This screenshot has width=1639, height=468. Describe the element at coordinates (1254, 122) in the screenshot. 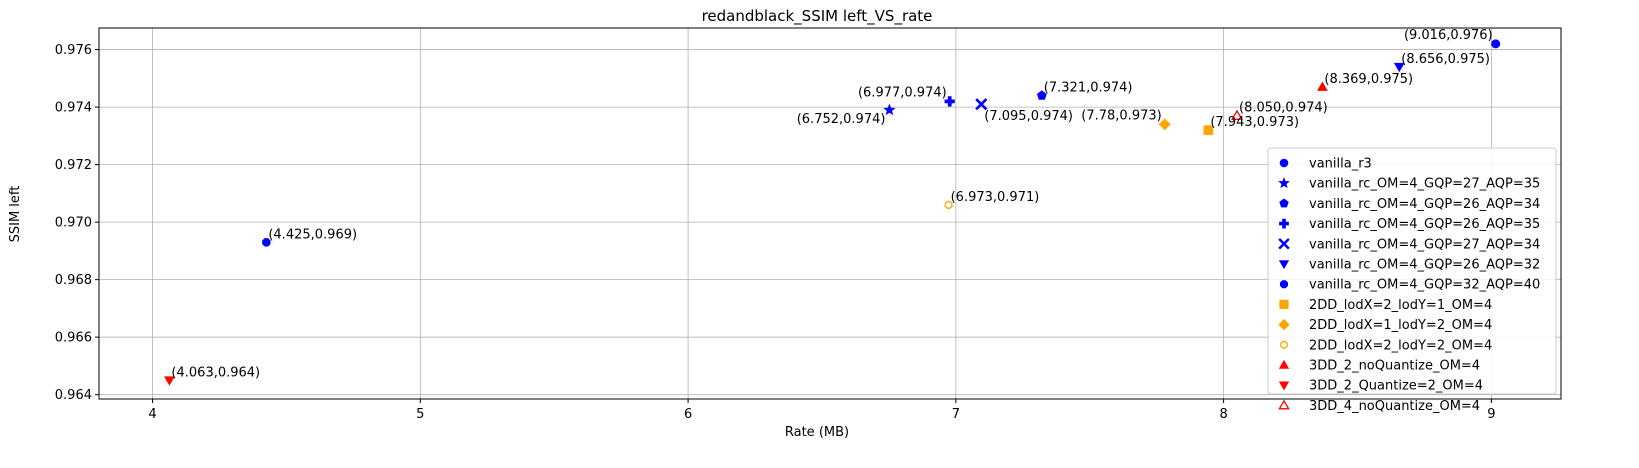

I see `point-annotation: (7.943,0.973)` at that location.